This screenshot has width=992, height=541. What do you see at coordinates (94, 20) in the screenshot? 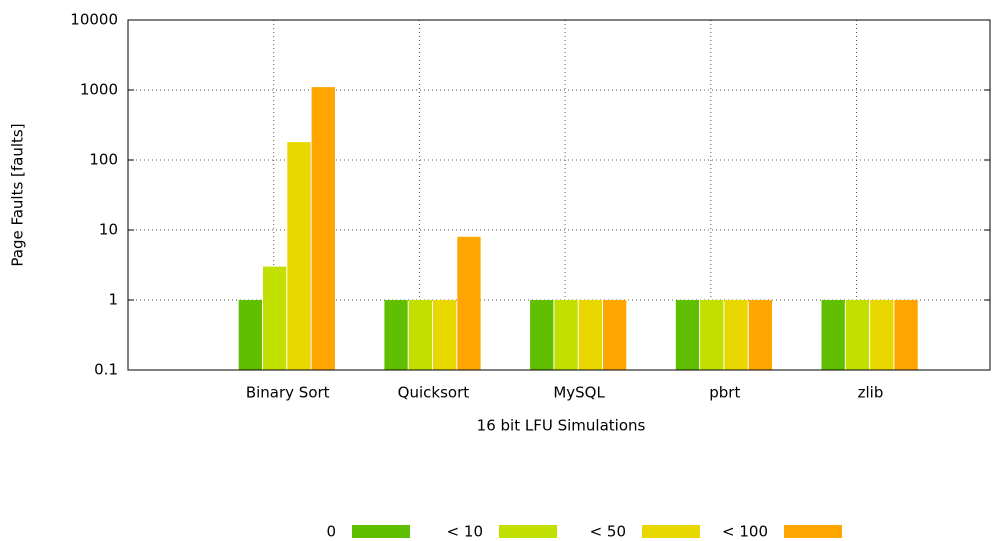
I see `y-tick-label: 10000` at bounding box center [94, 20].